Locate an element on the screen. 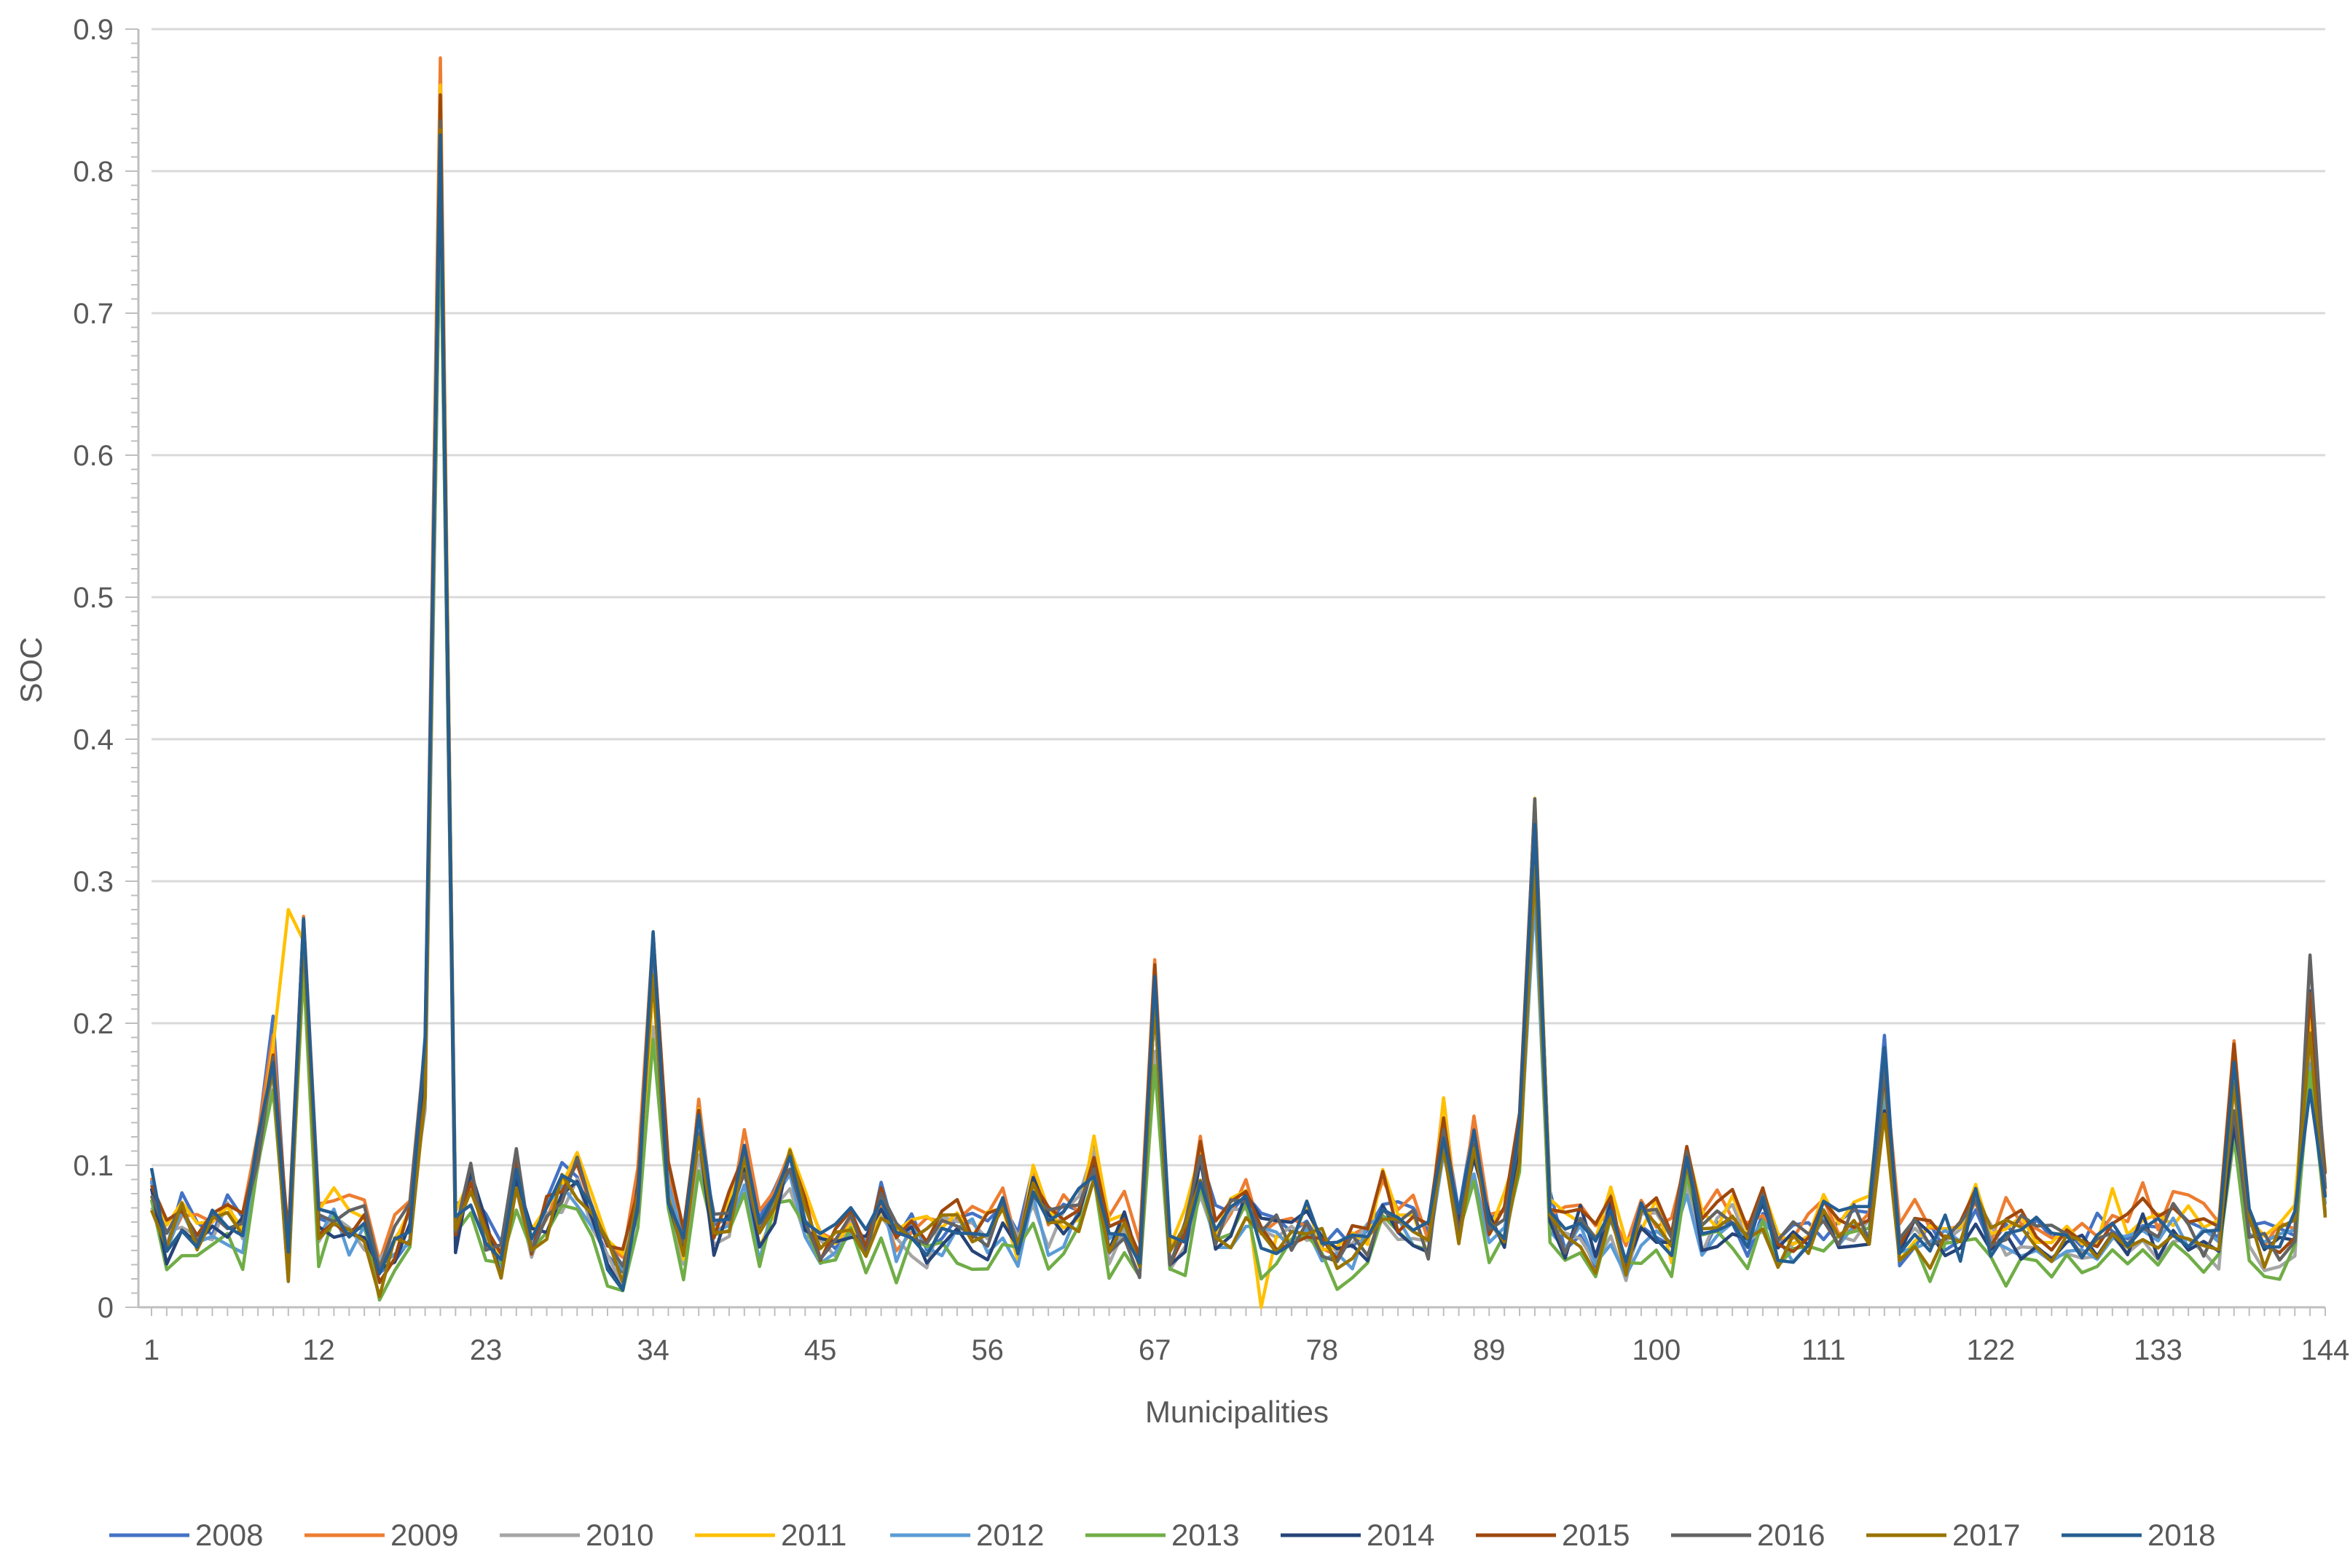  x-tick-label: 45 is located at coordinates (820, 1350).